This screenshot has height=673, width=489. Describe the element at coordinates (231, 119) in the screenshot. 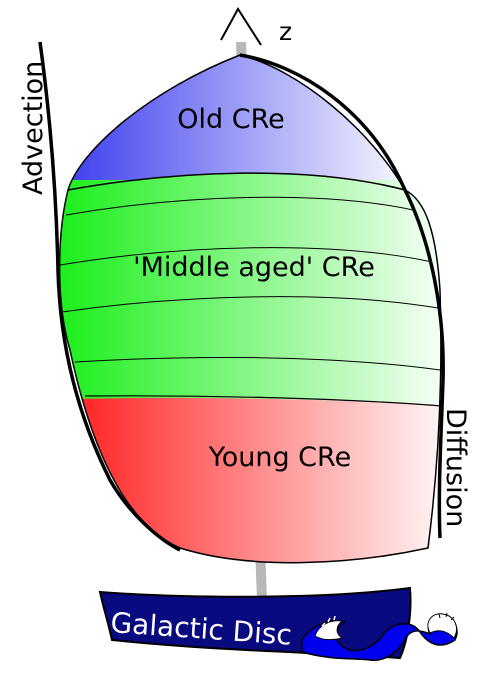

I see `old-cre-label: Old CRe` at that location.